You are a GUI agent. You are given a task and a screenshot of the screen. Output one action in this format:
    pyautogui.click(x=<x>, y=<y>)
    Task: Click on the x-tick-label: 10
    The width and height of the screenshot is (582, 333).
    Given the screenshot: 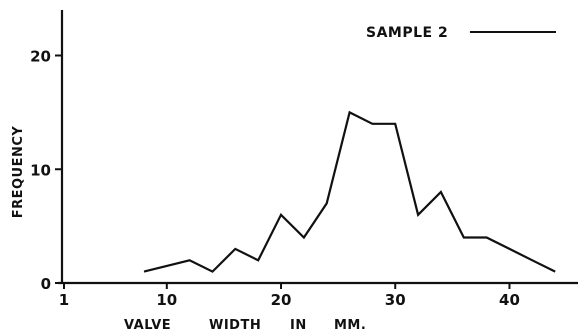 What is the action you would take?
    pyautogui.click(x=166, y=300)
    